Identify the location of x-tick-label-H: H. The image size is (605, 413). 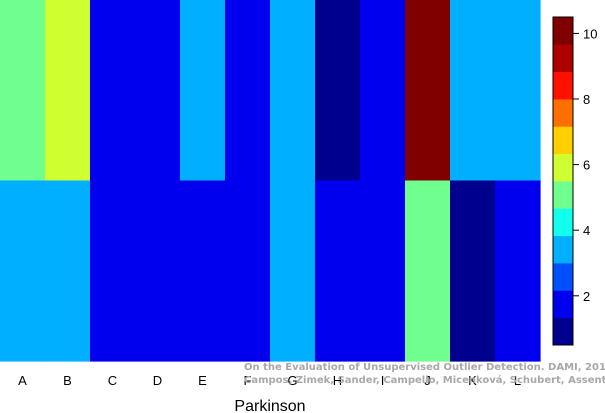
(337, 380).